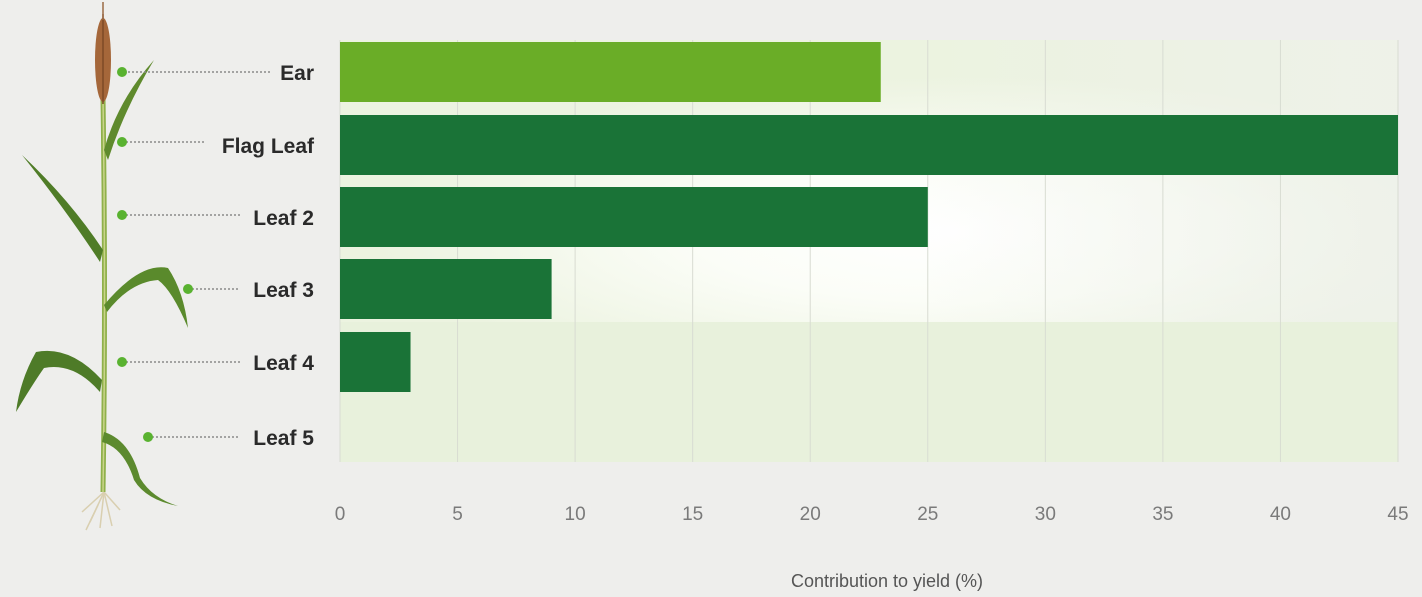 This screenshot has height=597, width=1422. Describe the element at coordinates (340, 514) in the screenshot. I see `x-tick-label: 0` at that location.